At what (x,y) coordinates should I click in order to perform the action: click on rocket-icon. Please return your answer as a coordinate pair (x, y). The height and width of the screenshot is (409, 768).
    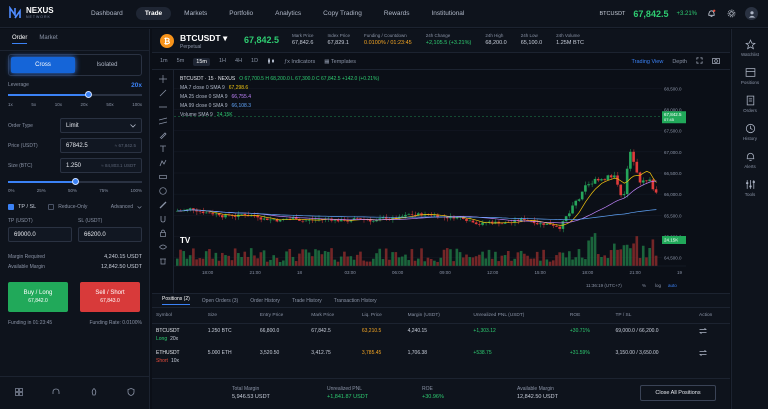
    Looking at the image, I should click on (94, 392).